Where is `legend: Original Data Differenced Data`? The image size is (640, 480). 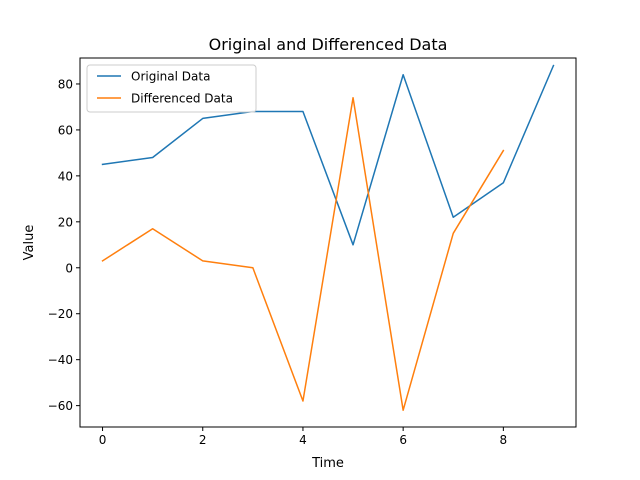
legend: Original Data Differenced Data is located at coordinates (171, 88).